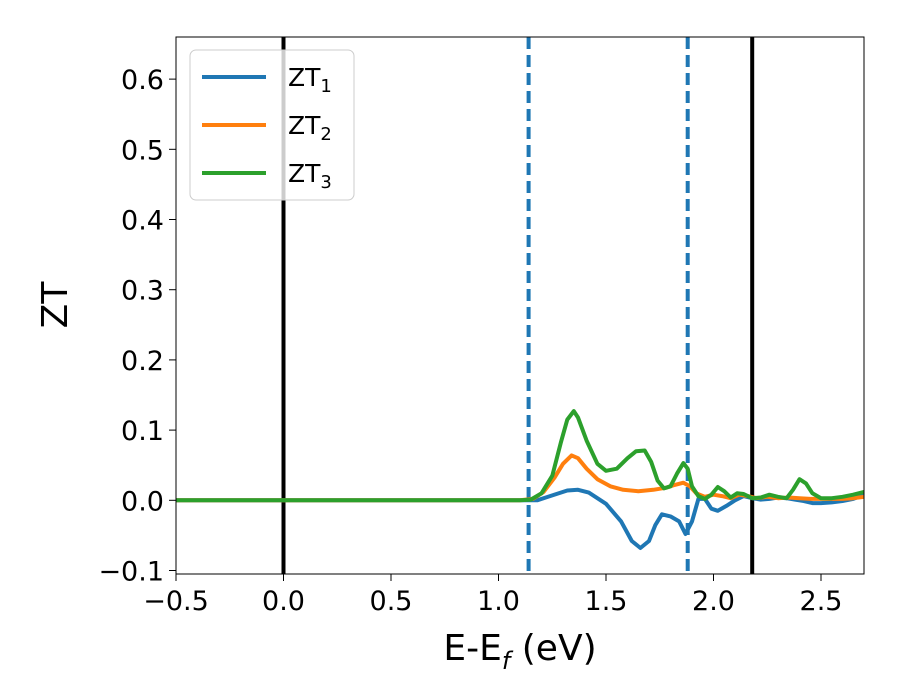  Describe the element at coordinates (142, 80) in the screenshot. I see `y-tick-label: 0.6` at that location.